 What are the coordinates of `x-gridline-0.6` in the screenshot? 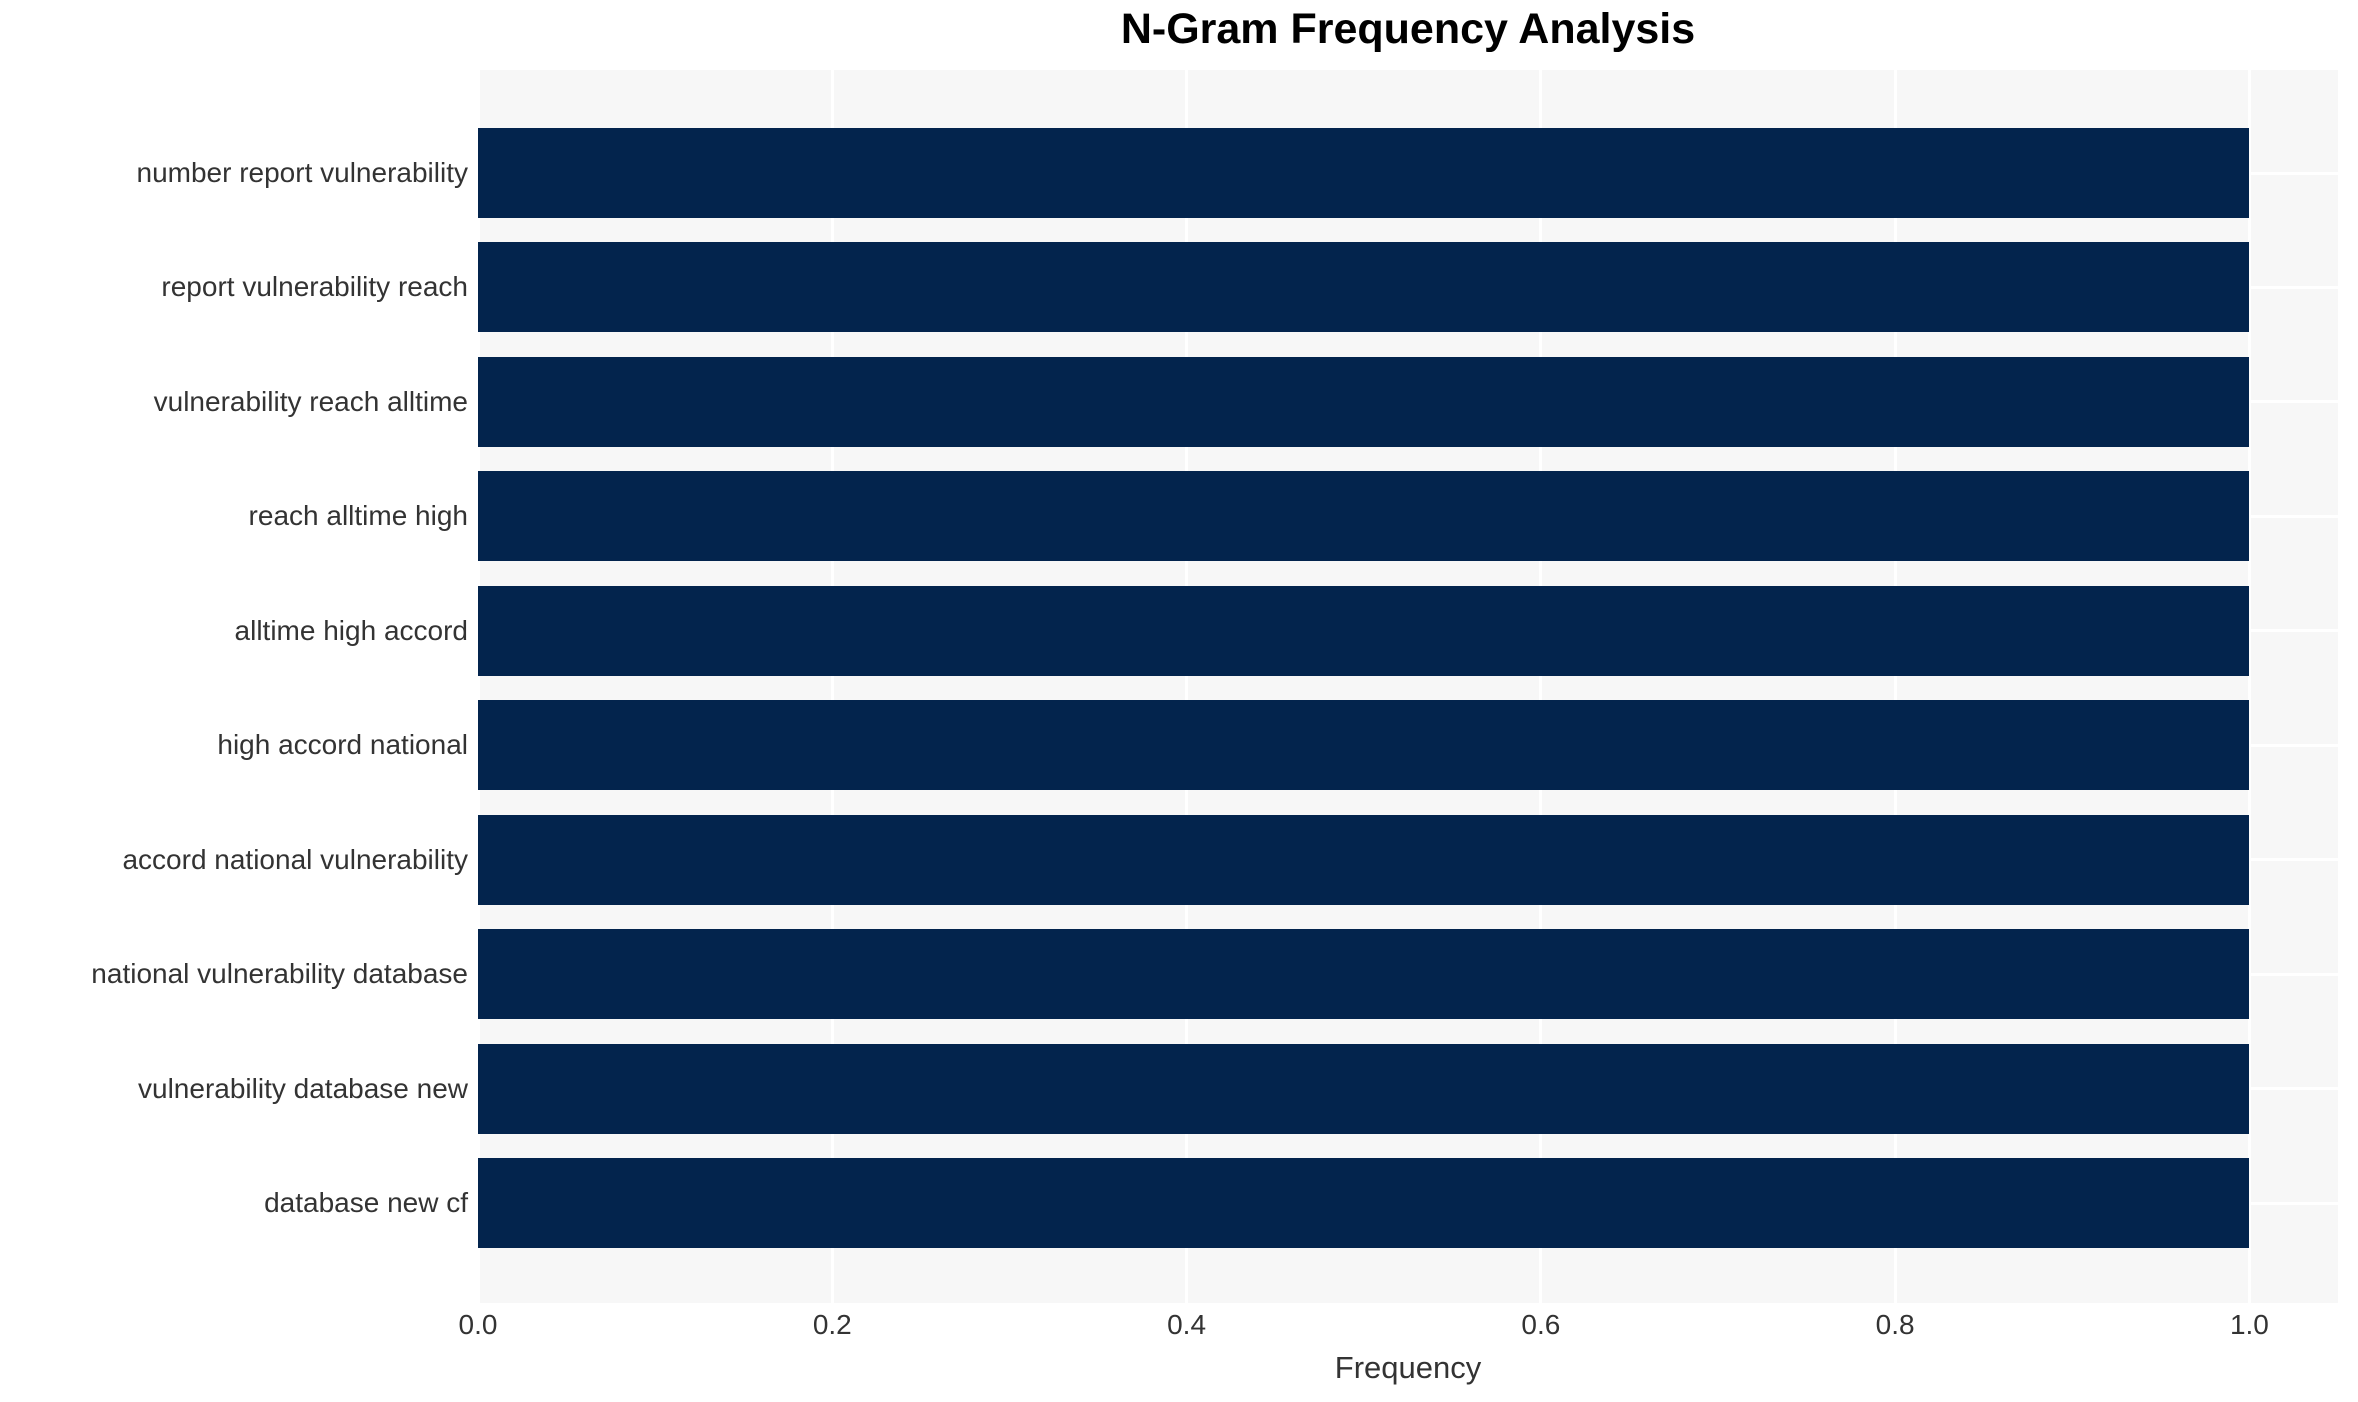 It's located at (1541, 686).